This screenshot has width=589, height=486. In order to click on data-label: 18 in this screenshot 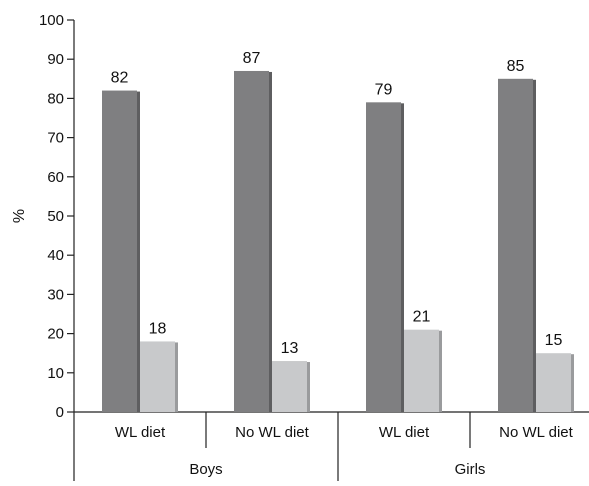, I will do `click(158, 328)`.